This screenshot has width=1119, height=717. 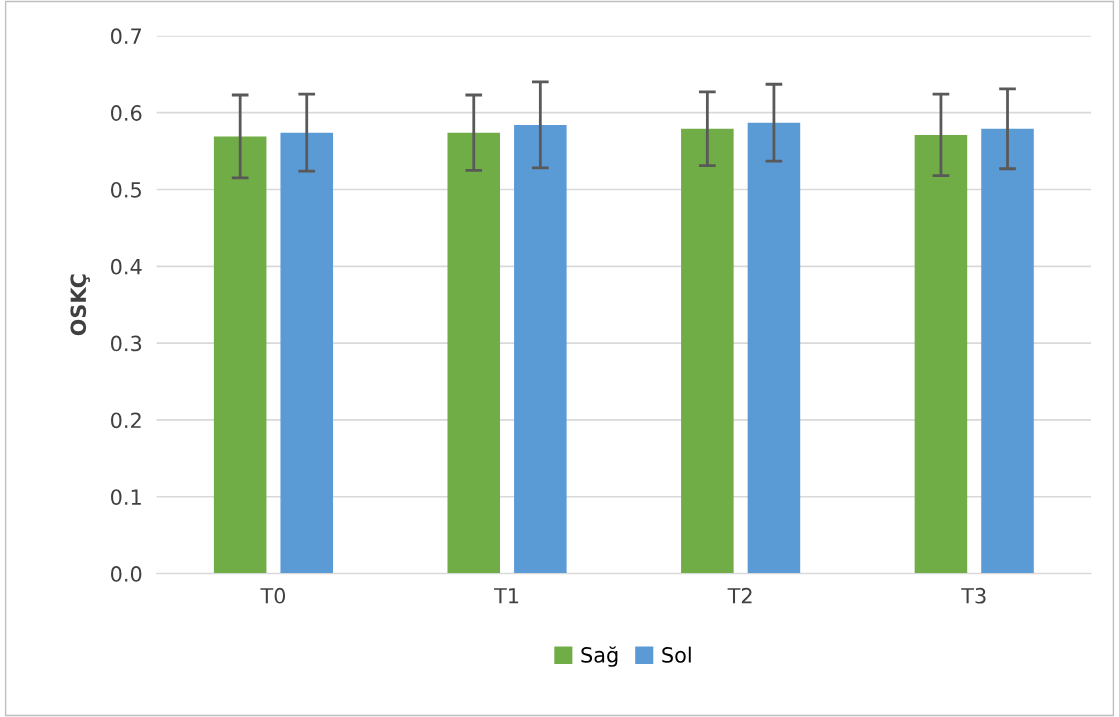 I want to click on y-tick-label: 0.5, so click(x=126, y=189).